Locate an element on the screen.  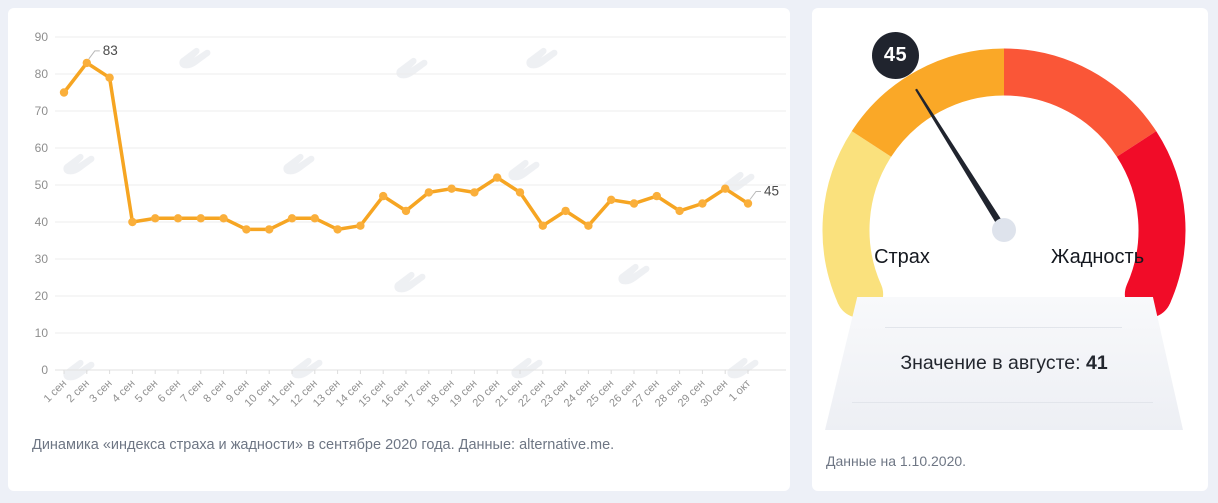
y-tick-label: 10 is located at coordinates (42, 333).